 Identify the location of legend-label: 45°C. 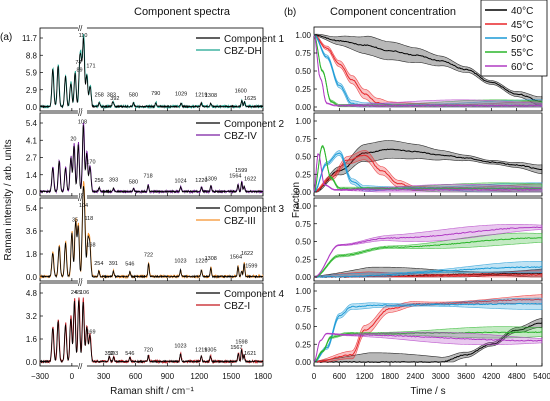
(522, 25).